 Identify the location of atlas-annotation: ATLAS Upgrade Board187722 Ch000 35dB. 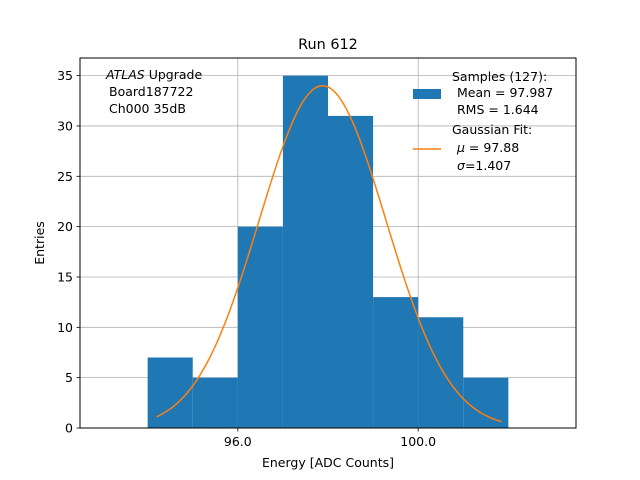
(153, 91).